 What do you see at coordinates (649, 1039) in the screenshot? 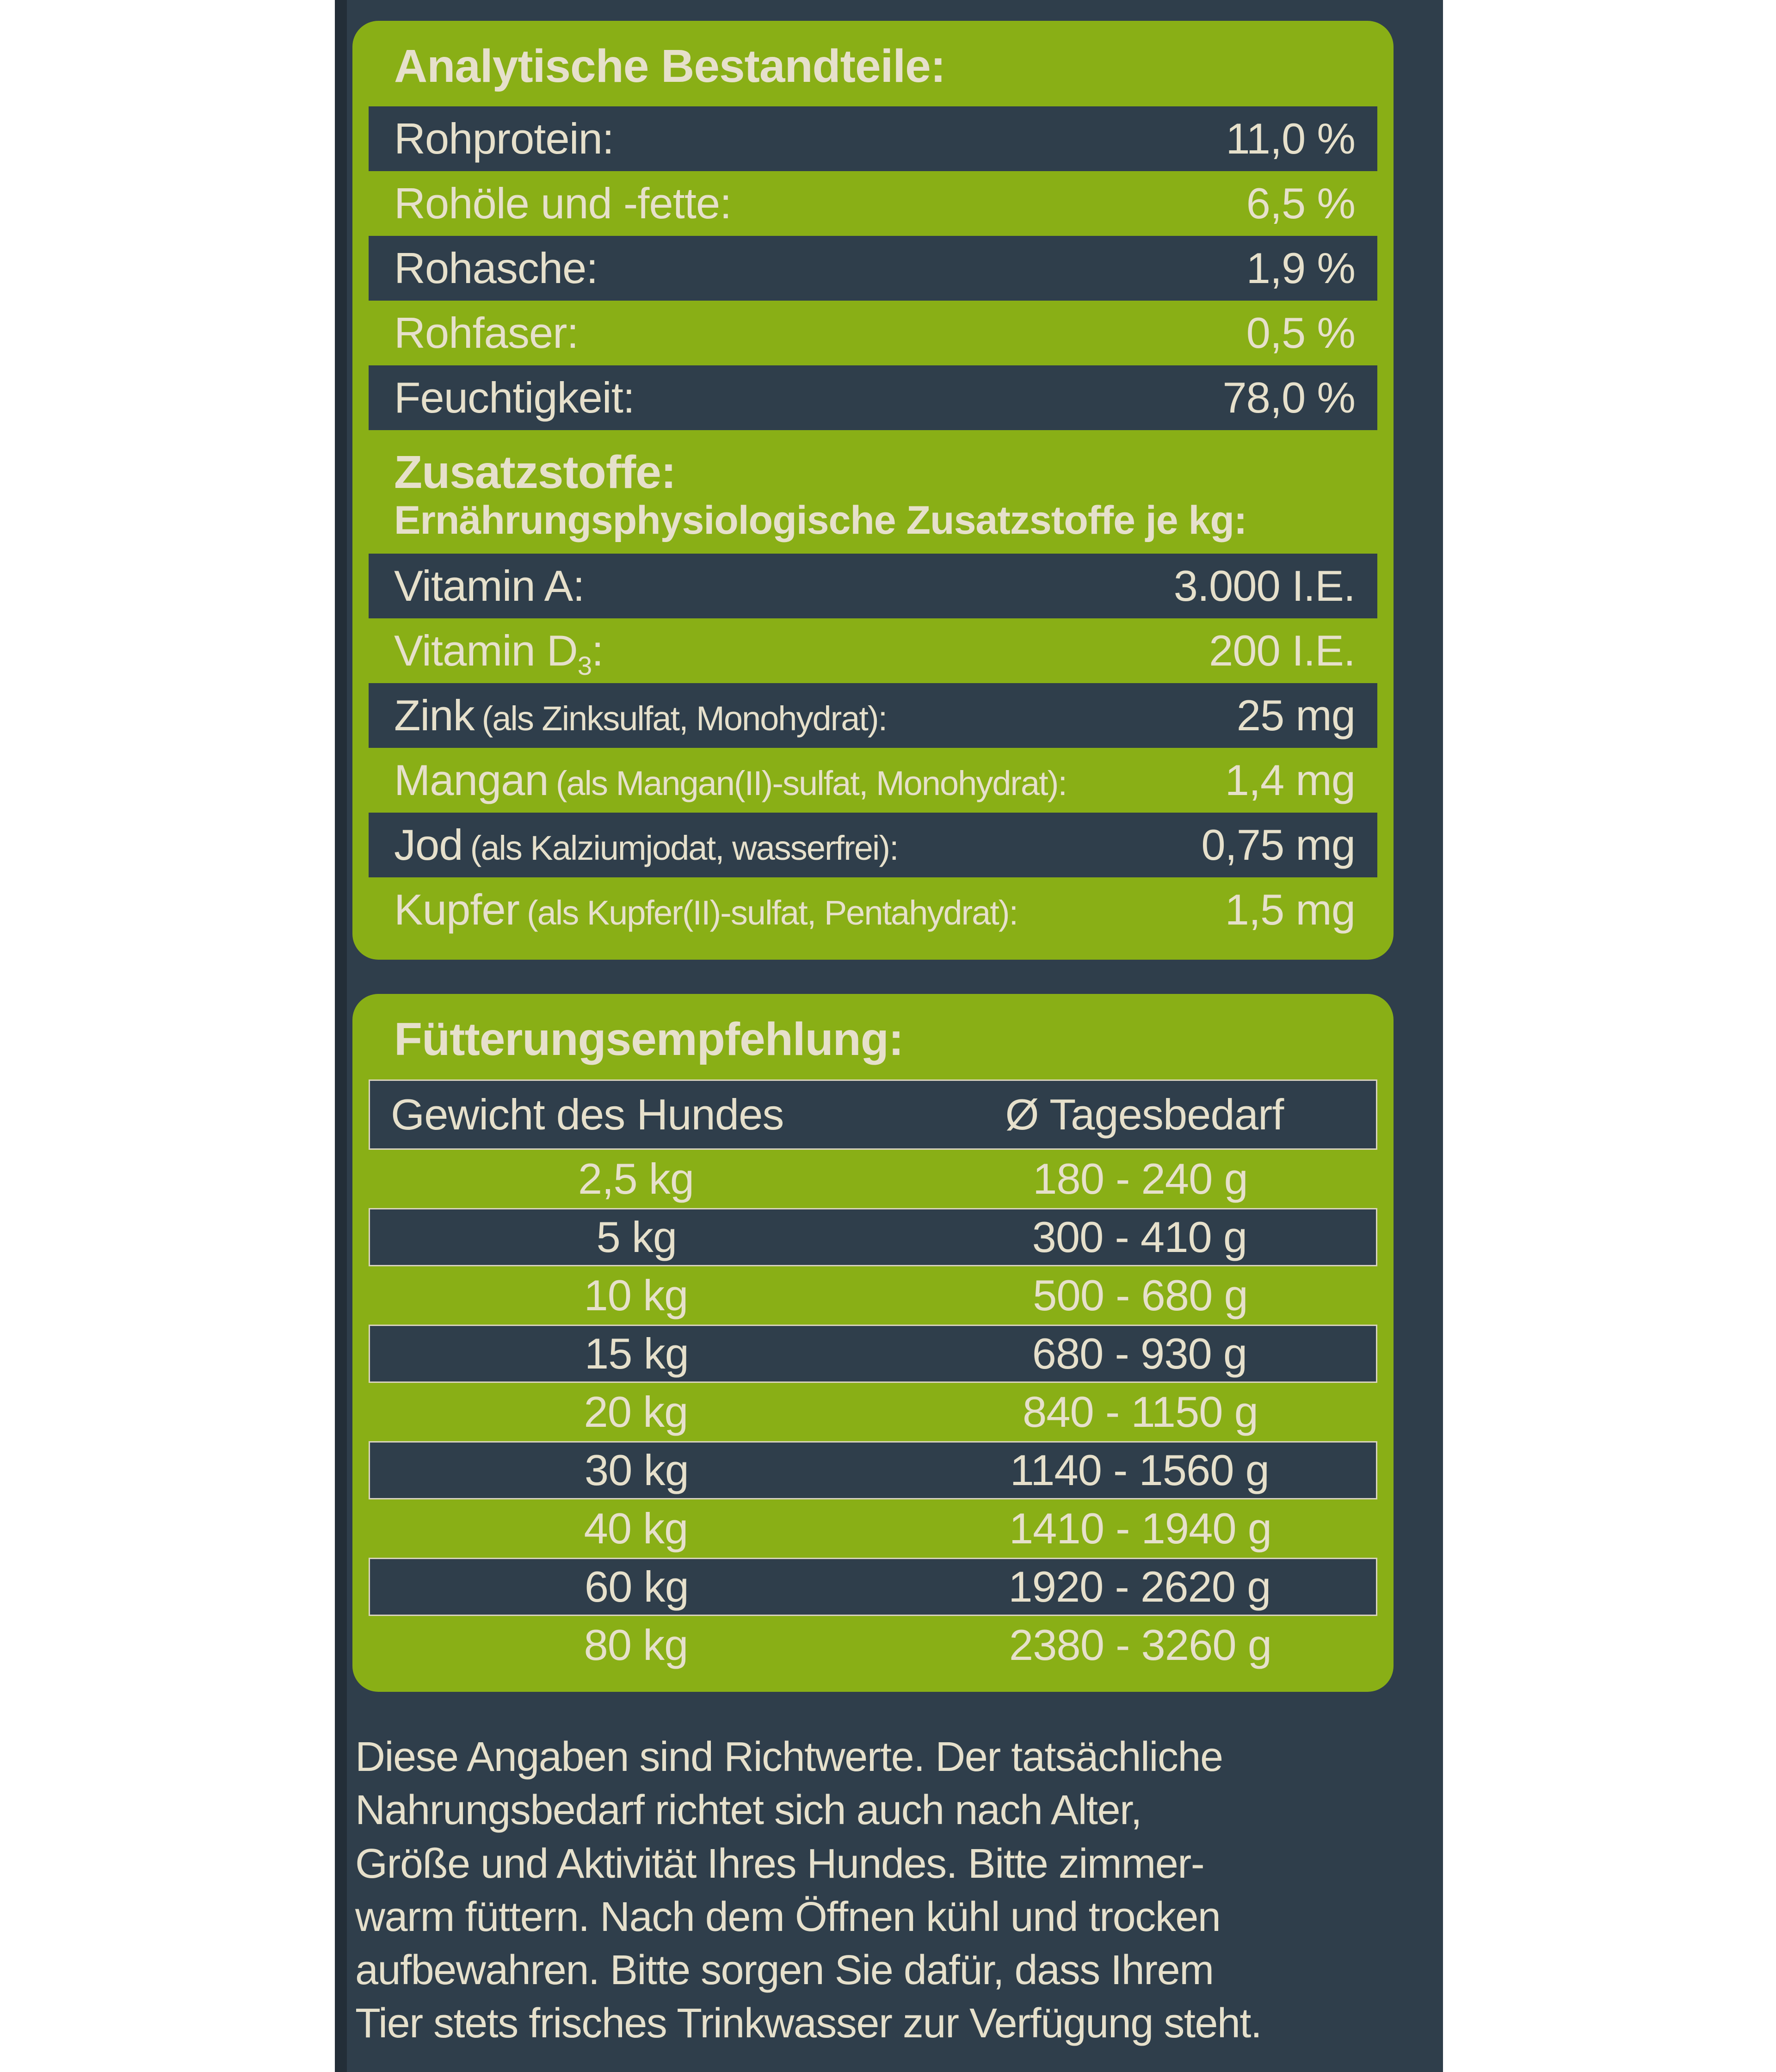
I see `feeding-heading: Fütterungsempfehlung:` at bounding box center [649, 1039].